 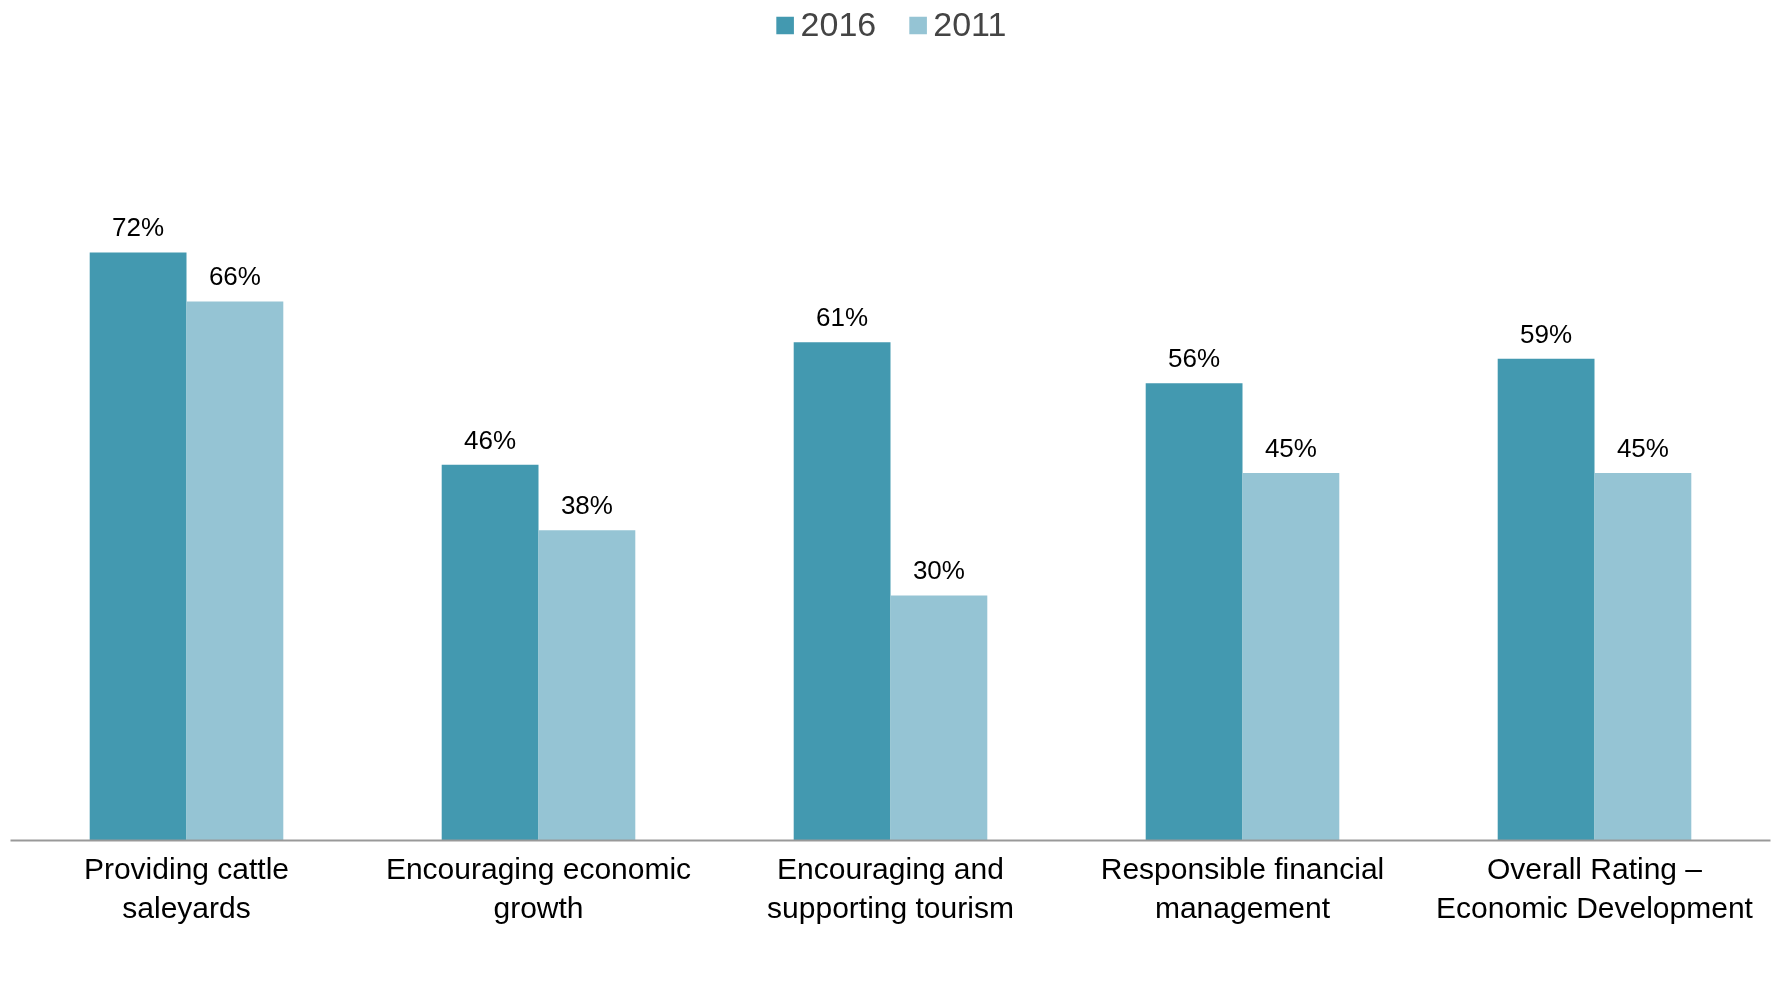 What do you see at coordinates (234, 276) in the screenshot?
I see `data-label: 66%` at bounding box center [234, 276].